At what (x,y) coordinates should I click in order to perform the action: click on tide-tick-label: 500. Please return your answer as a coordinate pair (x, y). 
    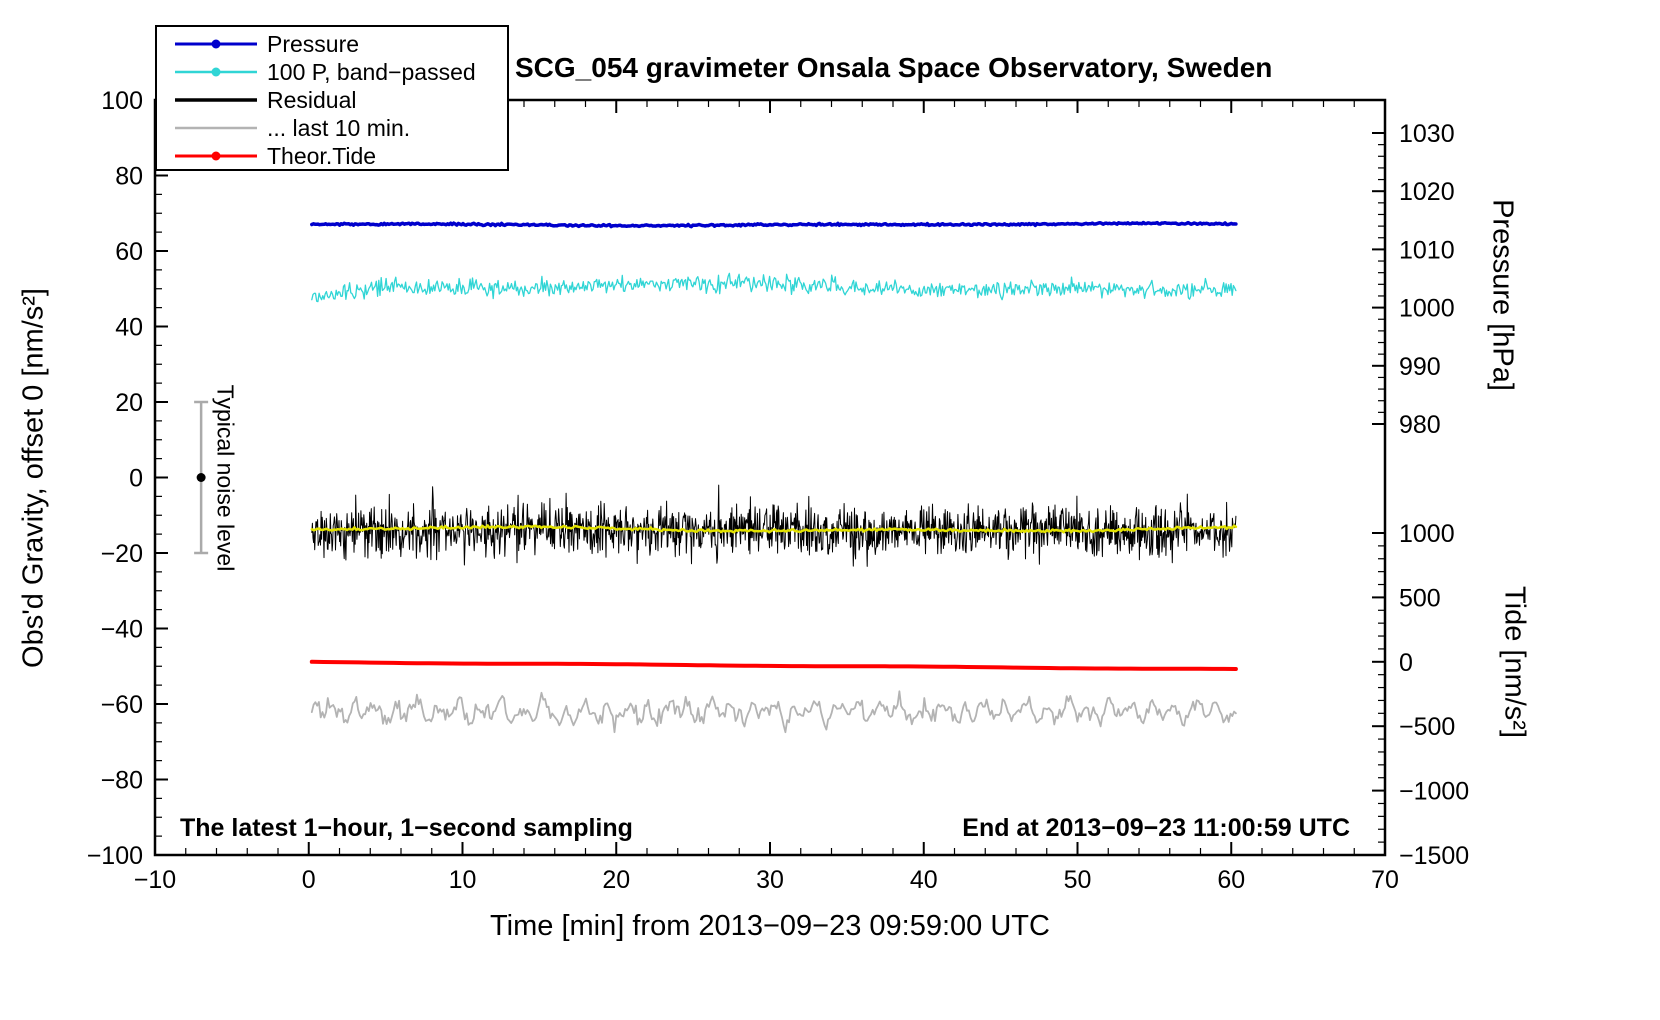
    Looking at the image, I should click on (1420, 598).